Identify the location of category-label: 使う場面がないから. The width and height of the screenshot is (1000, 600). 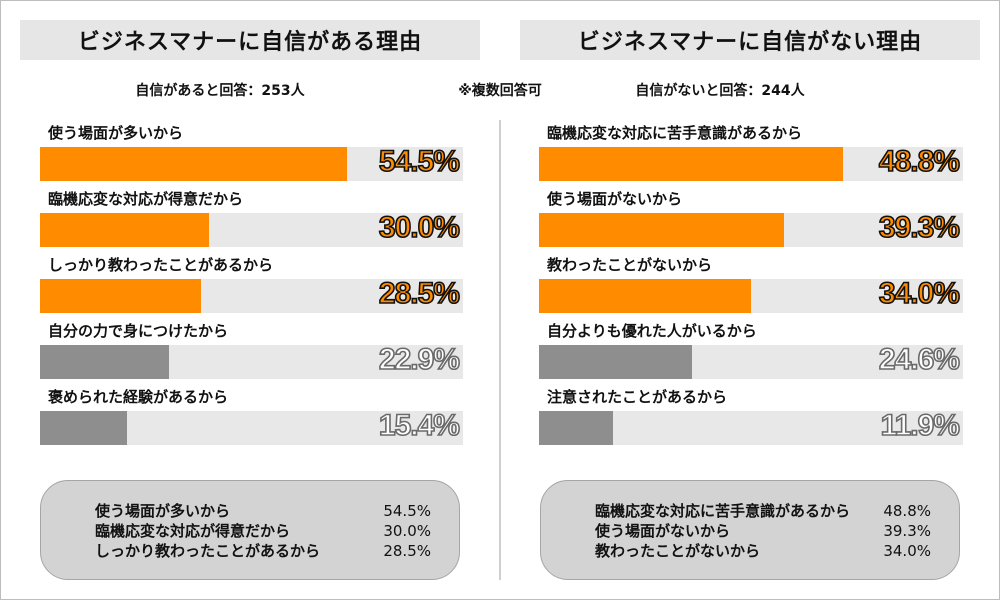
(615, 199).